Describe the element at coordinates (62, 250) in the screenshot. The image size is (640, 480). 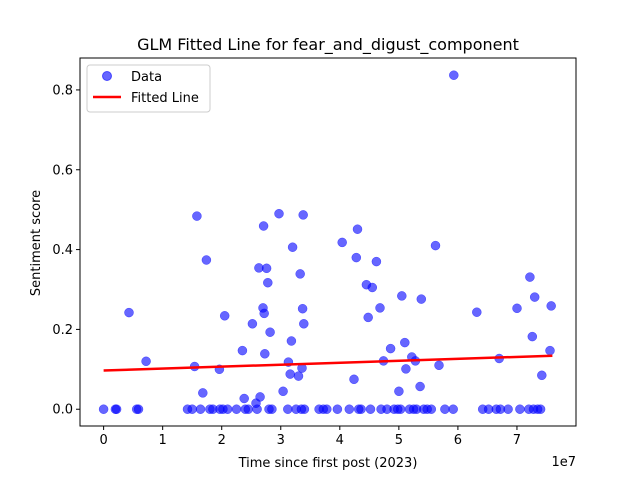
I see `y-tick-label: 0.4` at that location.